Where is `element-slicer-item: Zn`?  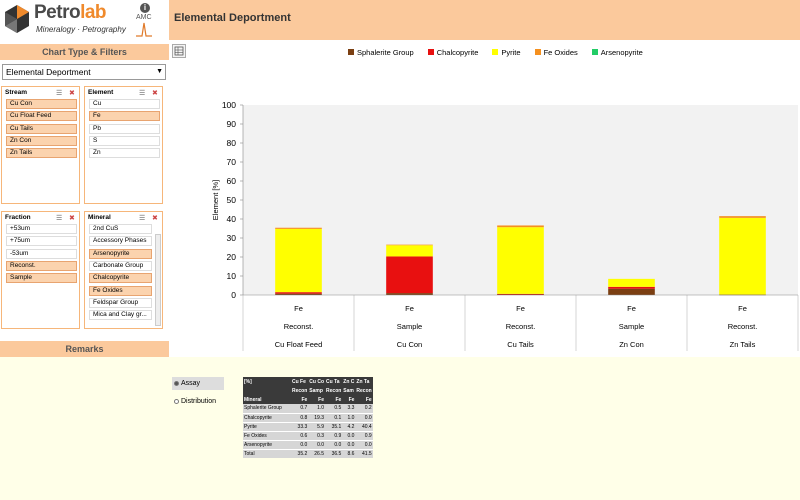
element-slicer-item: Zn is located at coordinates (124, 153).